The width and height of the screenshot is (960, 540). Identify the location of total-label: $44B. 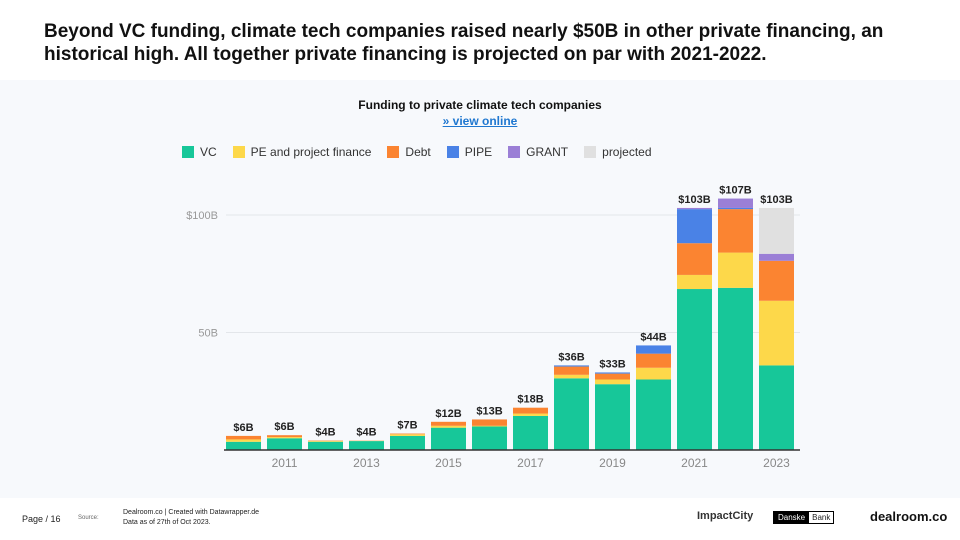
(653, 337).